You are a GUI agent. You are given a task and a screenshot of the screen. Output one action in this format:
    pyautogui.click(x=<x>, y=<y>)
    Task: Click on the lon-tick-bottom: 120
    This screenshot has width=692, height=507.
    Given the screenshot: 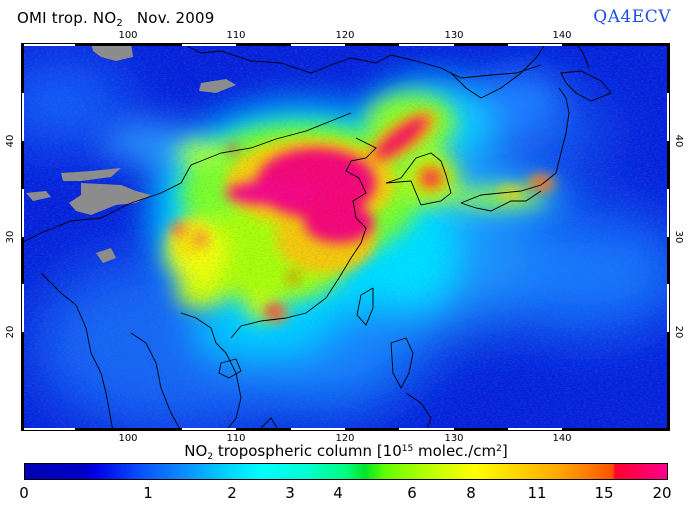 What is the action you would take?
    pyautogui.click(x=345, y=438)
    